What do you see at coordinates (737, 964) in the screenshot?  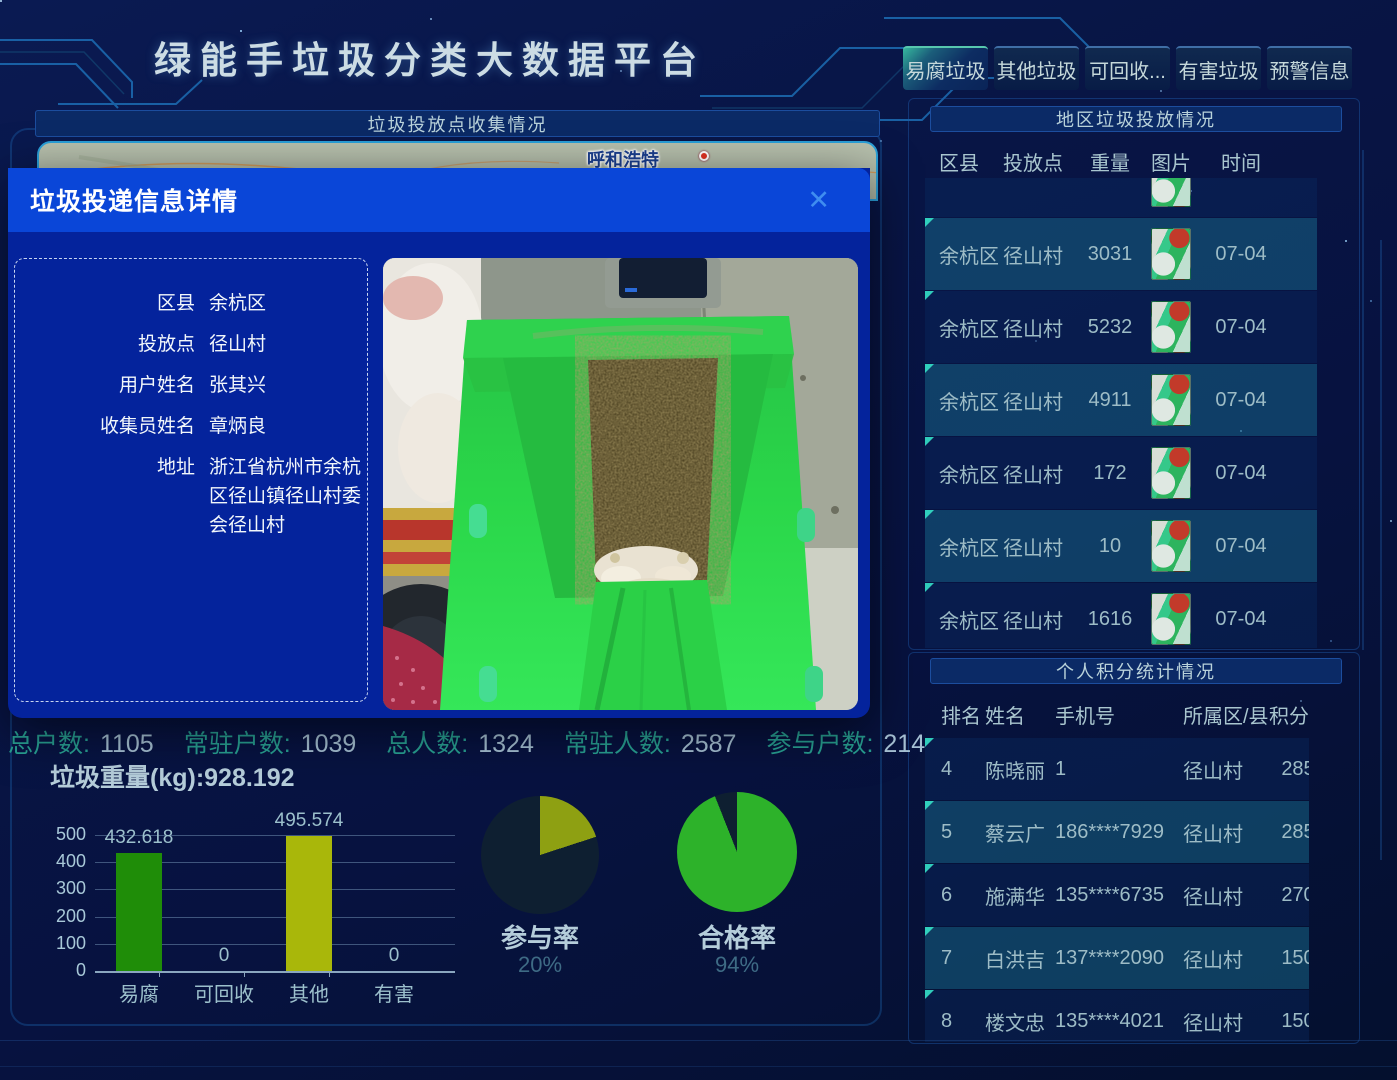 I see `pass-rate-pie-value: 94%` at bounding box center [737, 964].